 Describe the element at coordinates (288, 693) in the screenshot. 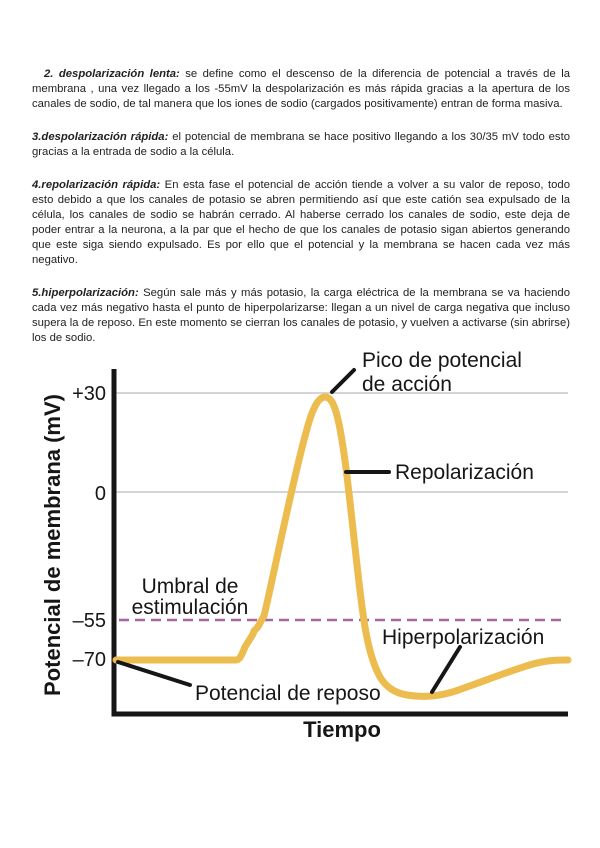

I see `resting-label: Potencial de reposo` at that location.